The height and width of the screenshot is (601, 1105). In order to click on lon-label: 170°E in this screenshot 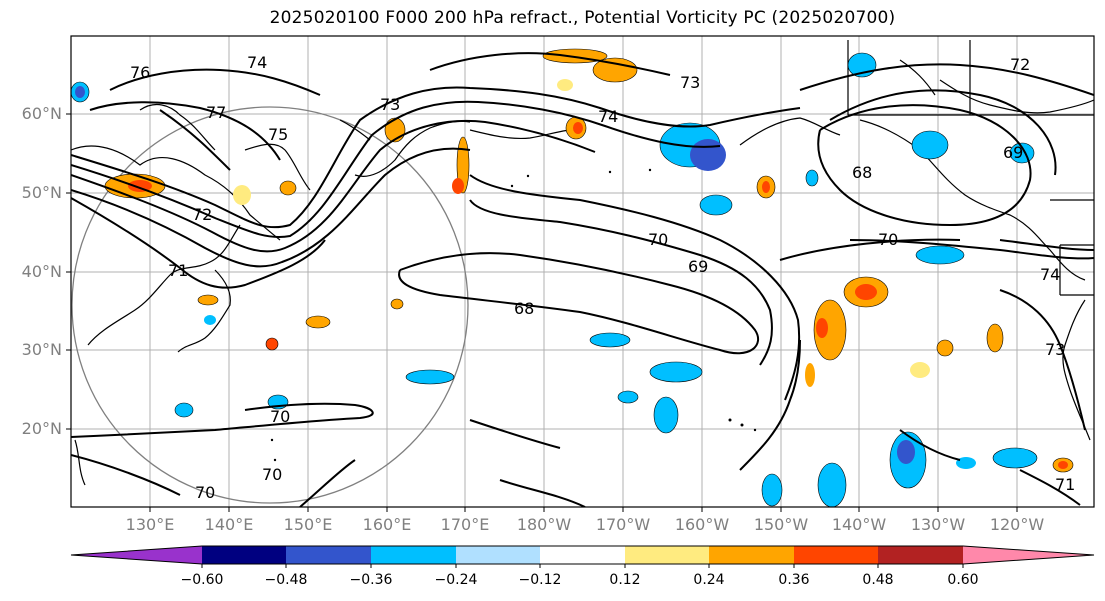, I will do `click(465, 524)`.